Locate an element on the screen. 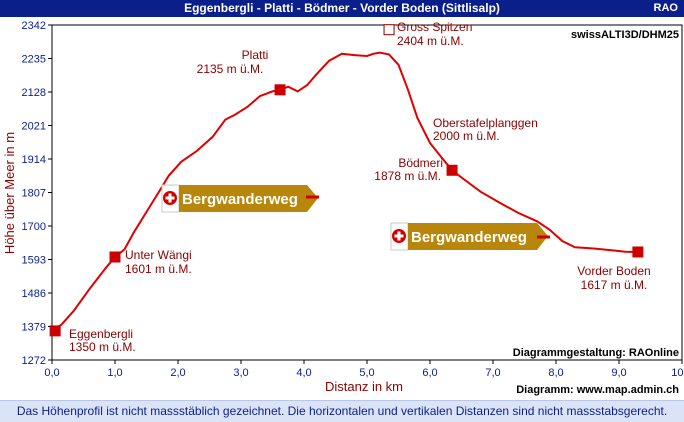  waypoint-marker-gross-spitzen is located at coordinates (389, 30).